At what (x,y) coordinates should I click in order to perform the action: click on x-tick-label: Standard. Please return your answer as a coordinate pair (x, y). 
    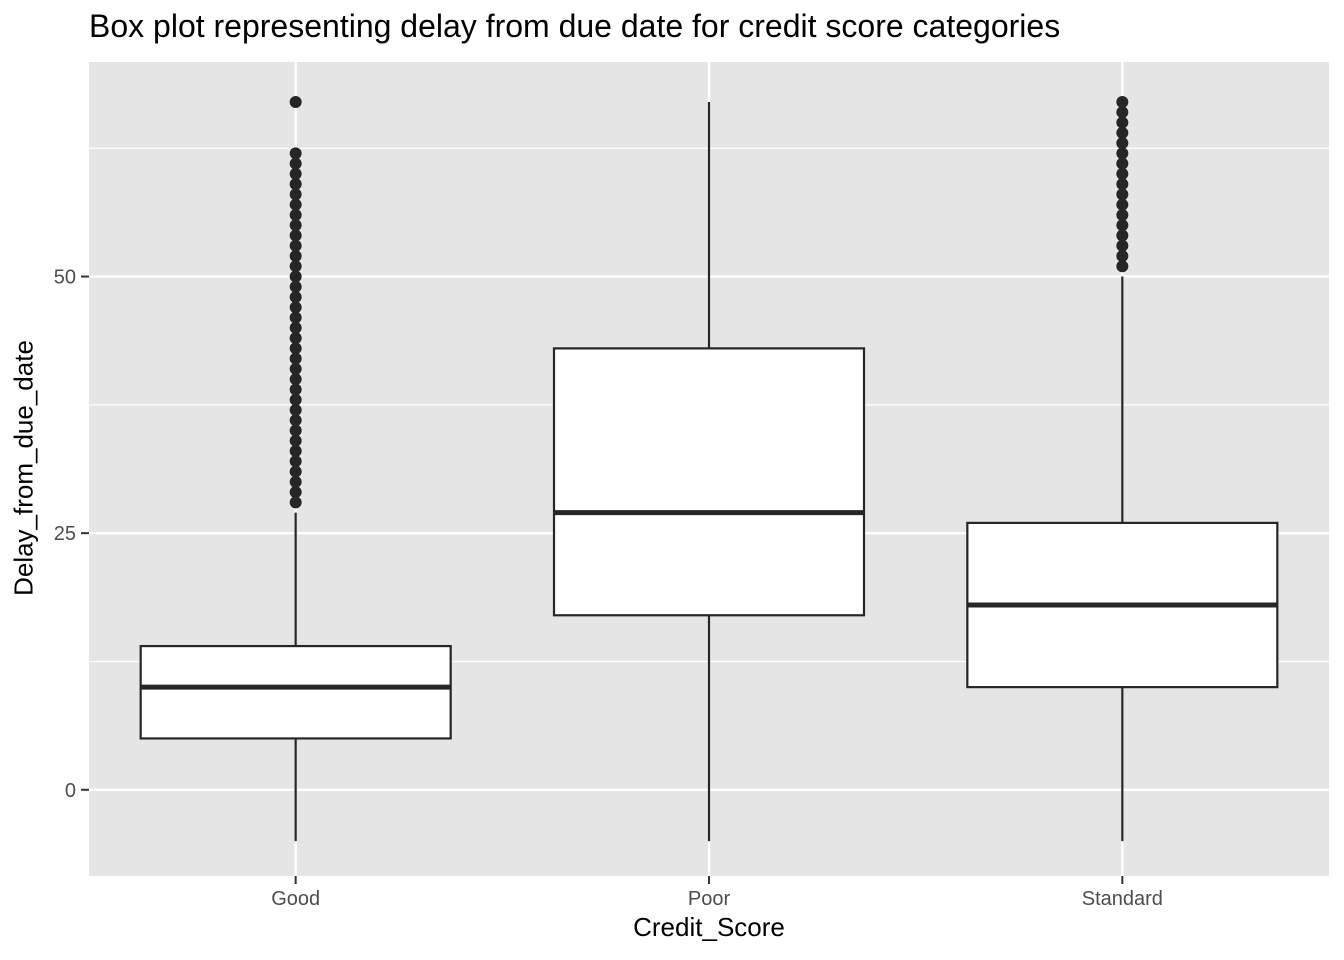
    Looking at the image, I should click on (1122, 899).